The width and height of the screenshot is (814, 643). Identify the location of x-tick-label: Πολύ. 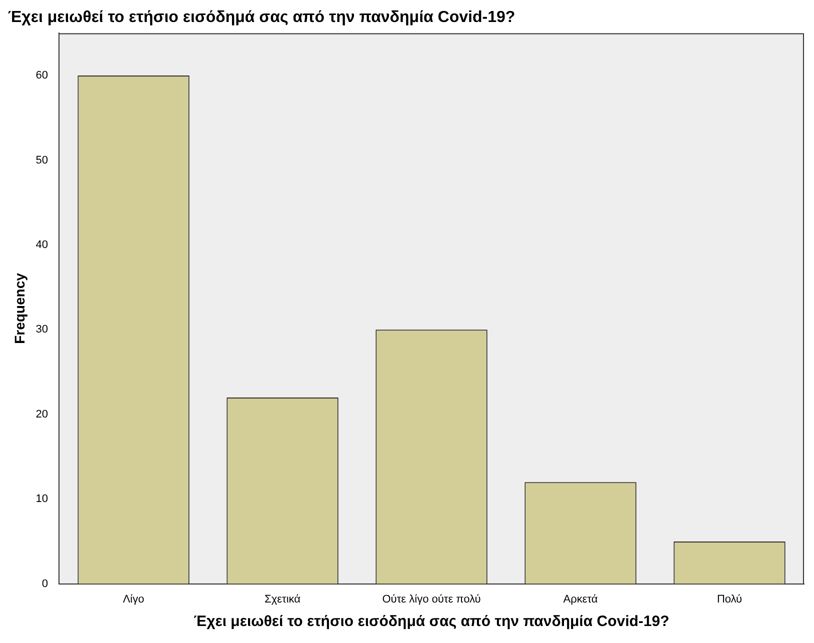
(729, 599).